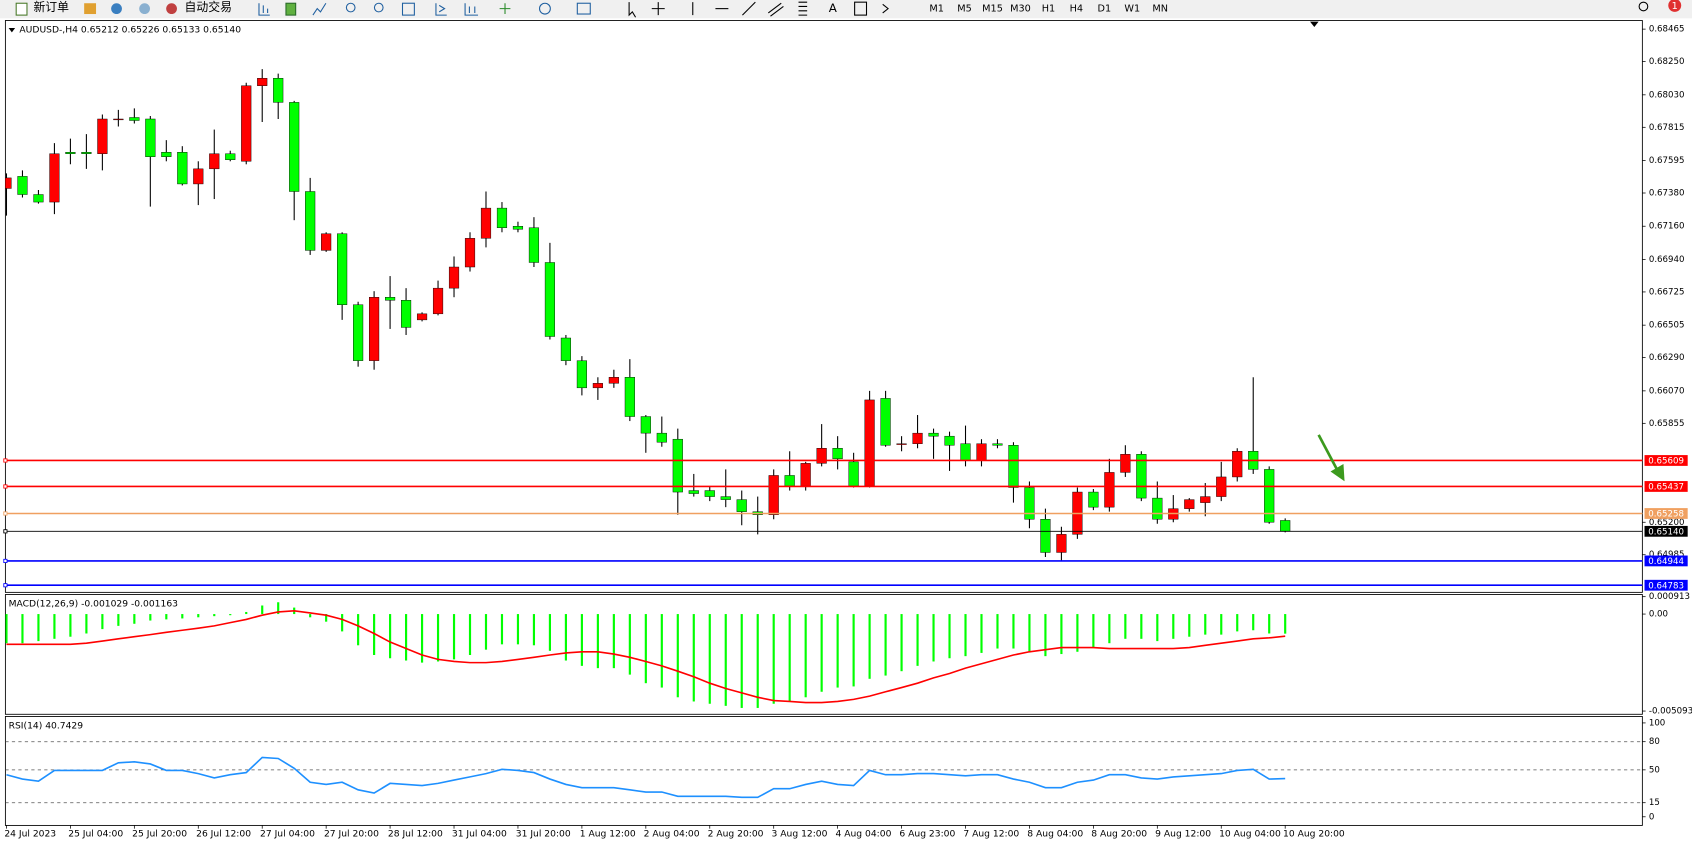  I want to click on x-tick-label: 7 Aug 12:00, so click(991, 834).